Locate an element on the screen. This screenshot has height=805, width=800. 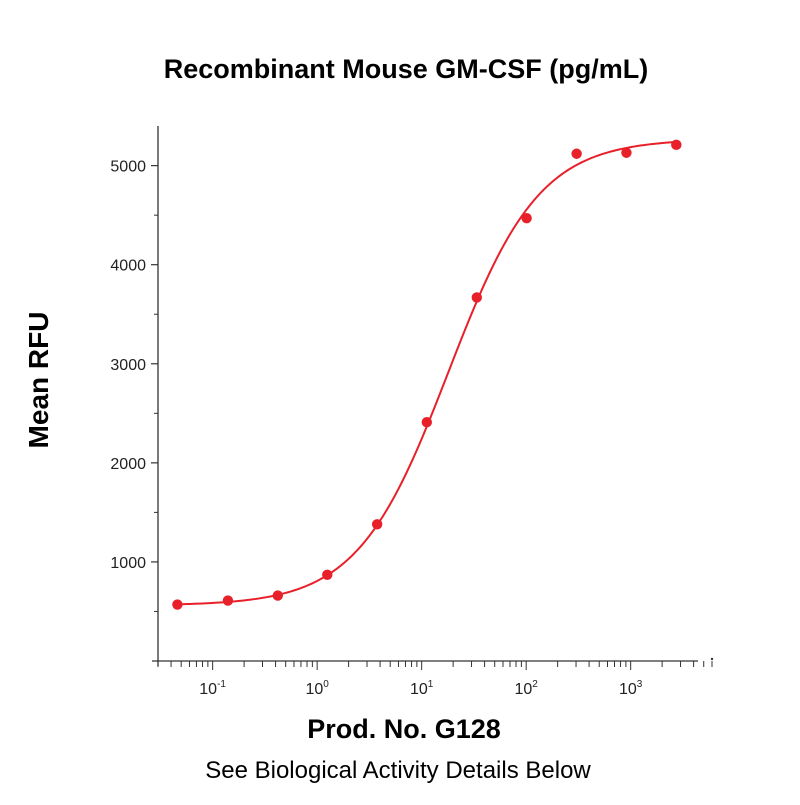
x-axis-end-mark is located at coordinates (712, 659).